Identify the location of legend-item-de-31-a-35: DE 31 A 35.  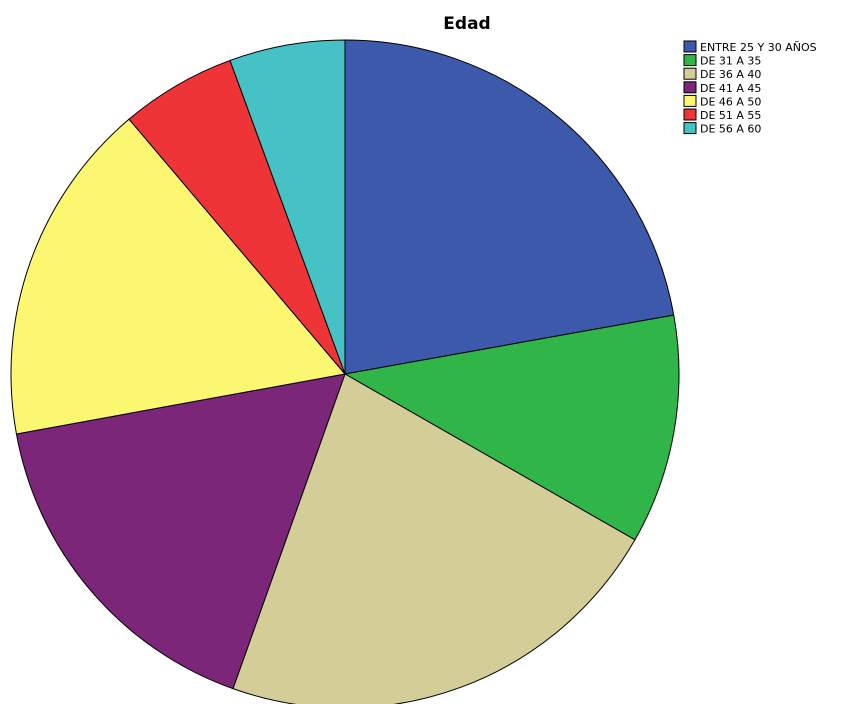
(722, 61).